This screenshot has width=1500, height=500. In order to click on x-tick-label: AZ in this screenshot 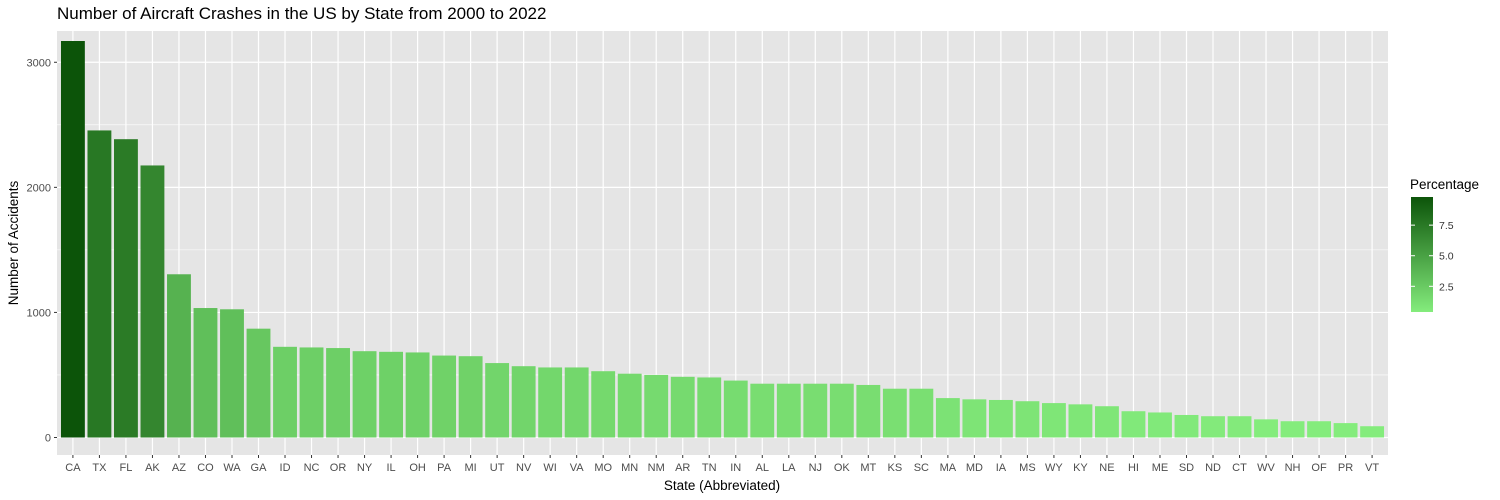, I will do `click(179, 468)`.